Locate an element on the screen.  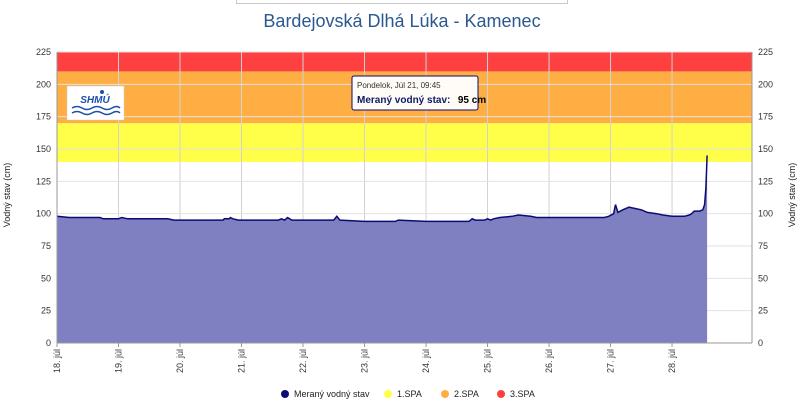
logo-cloud-icon is located at coordinates (102, 92).